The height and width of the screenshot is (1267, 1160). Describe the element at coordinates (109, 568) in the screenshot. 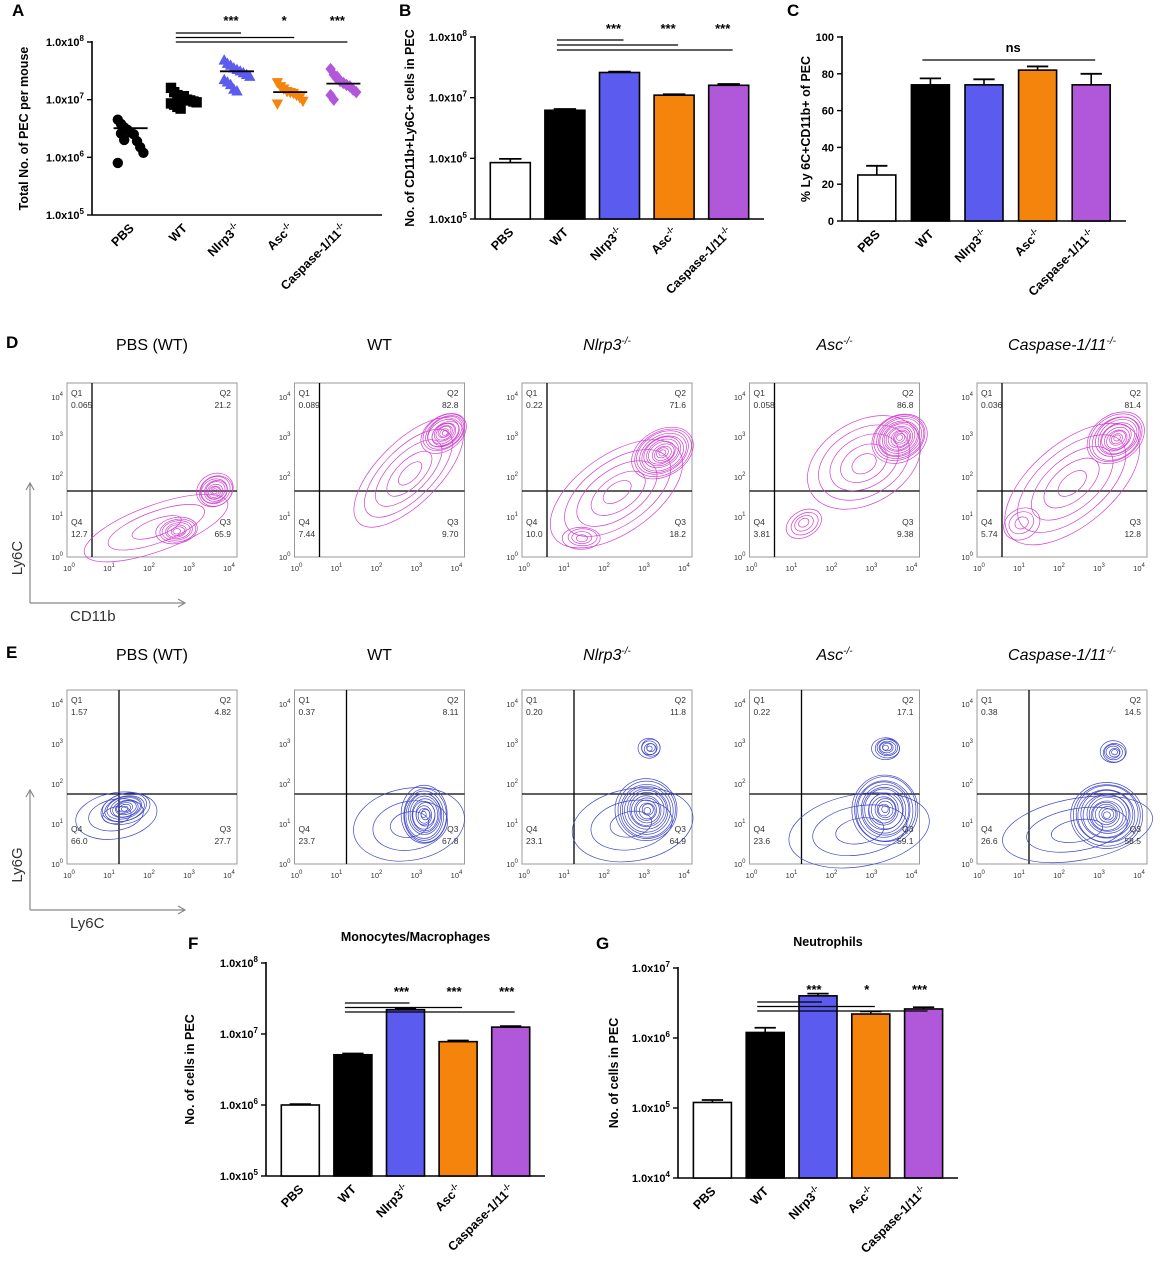

I see `x-tick-label: 10¹` at that location.